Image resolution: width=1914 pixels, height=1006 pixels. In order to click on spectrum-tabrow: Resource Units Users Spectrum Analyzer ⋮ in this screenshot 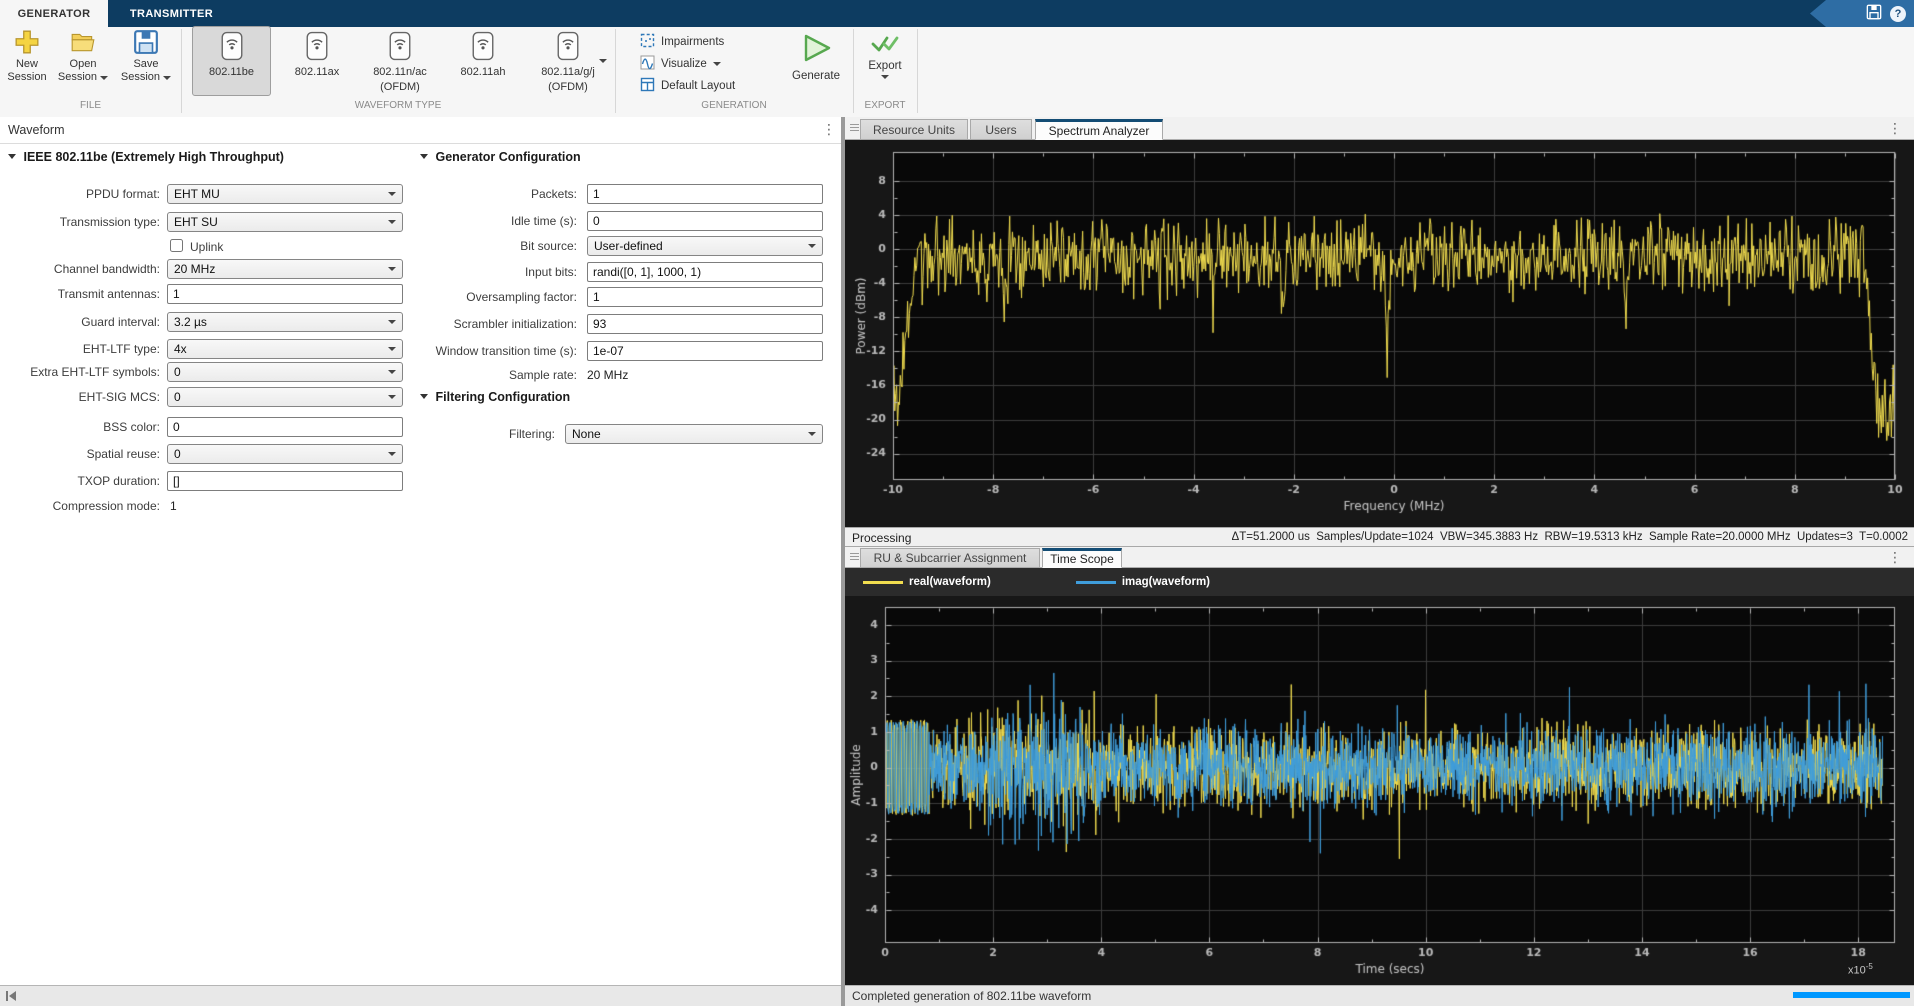, I will do `click(1379, 128)`.